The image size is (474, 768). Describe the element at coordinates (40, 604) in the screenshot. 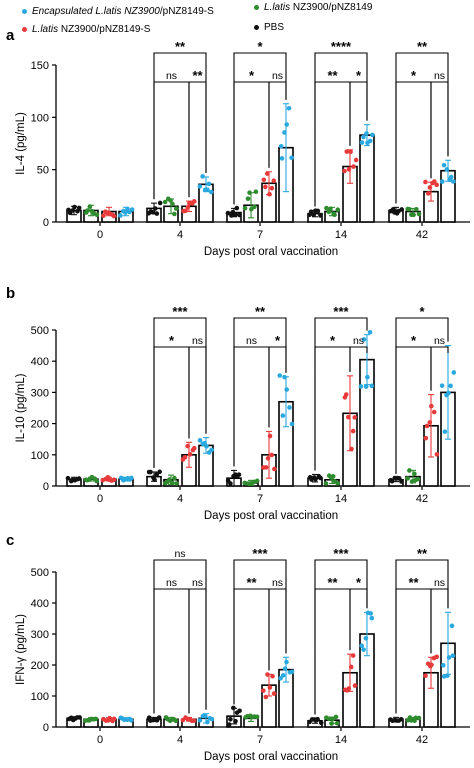

I see `y-tick-label: 400` at that location.